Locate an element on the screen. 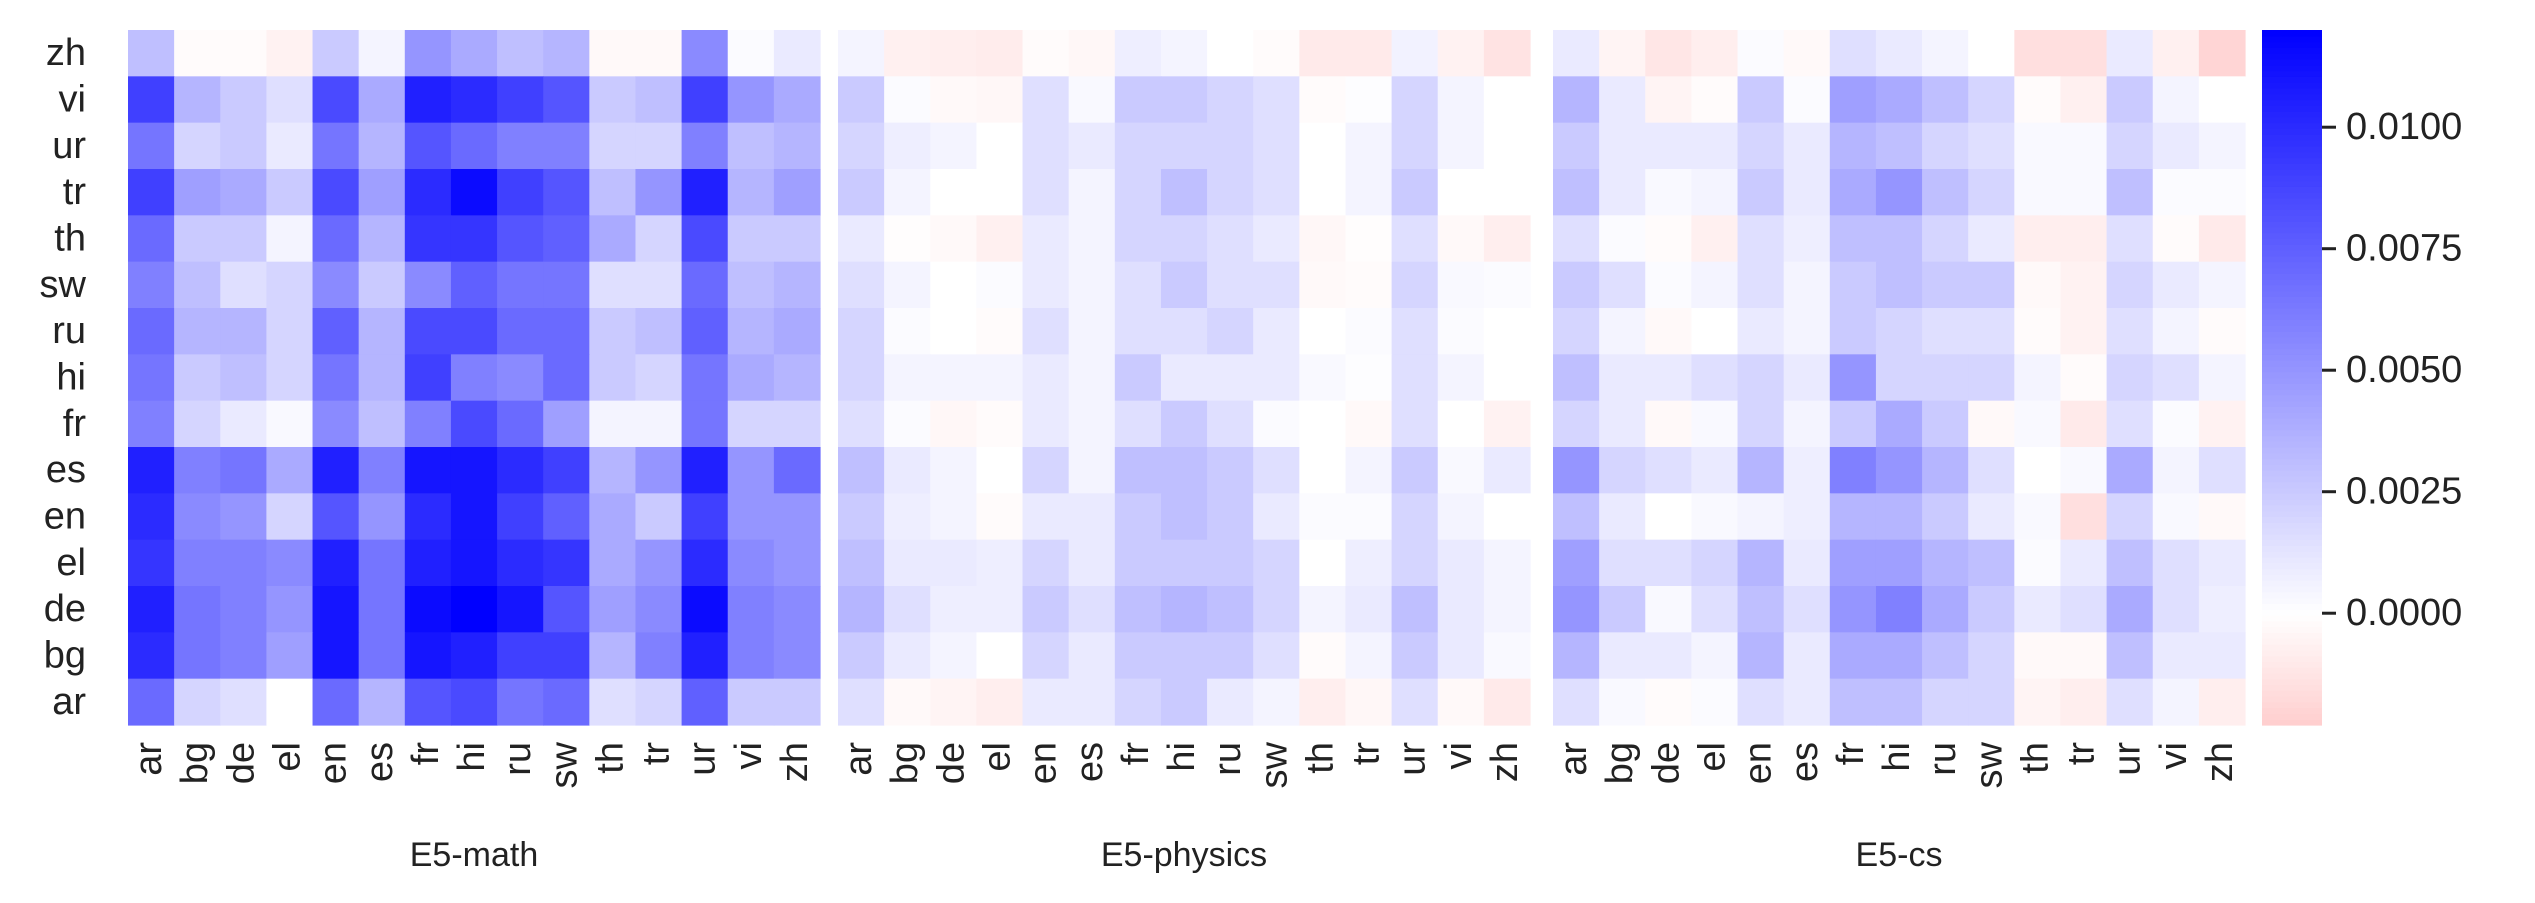 Image resolution: width=2535 pixels, height=903 pixels. x-tick-label: en is located at coordinates (1044, 763).